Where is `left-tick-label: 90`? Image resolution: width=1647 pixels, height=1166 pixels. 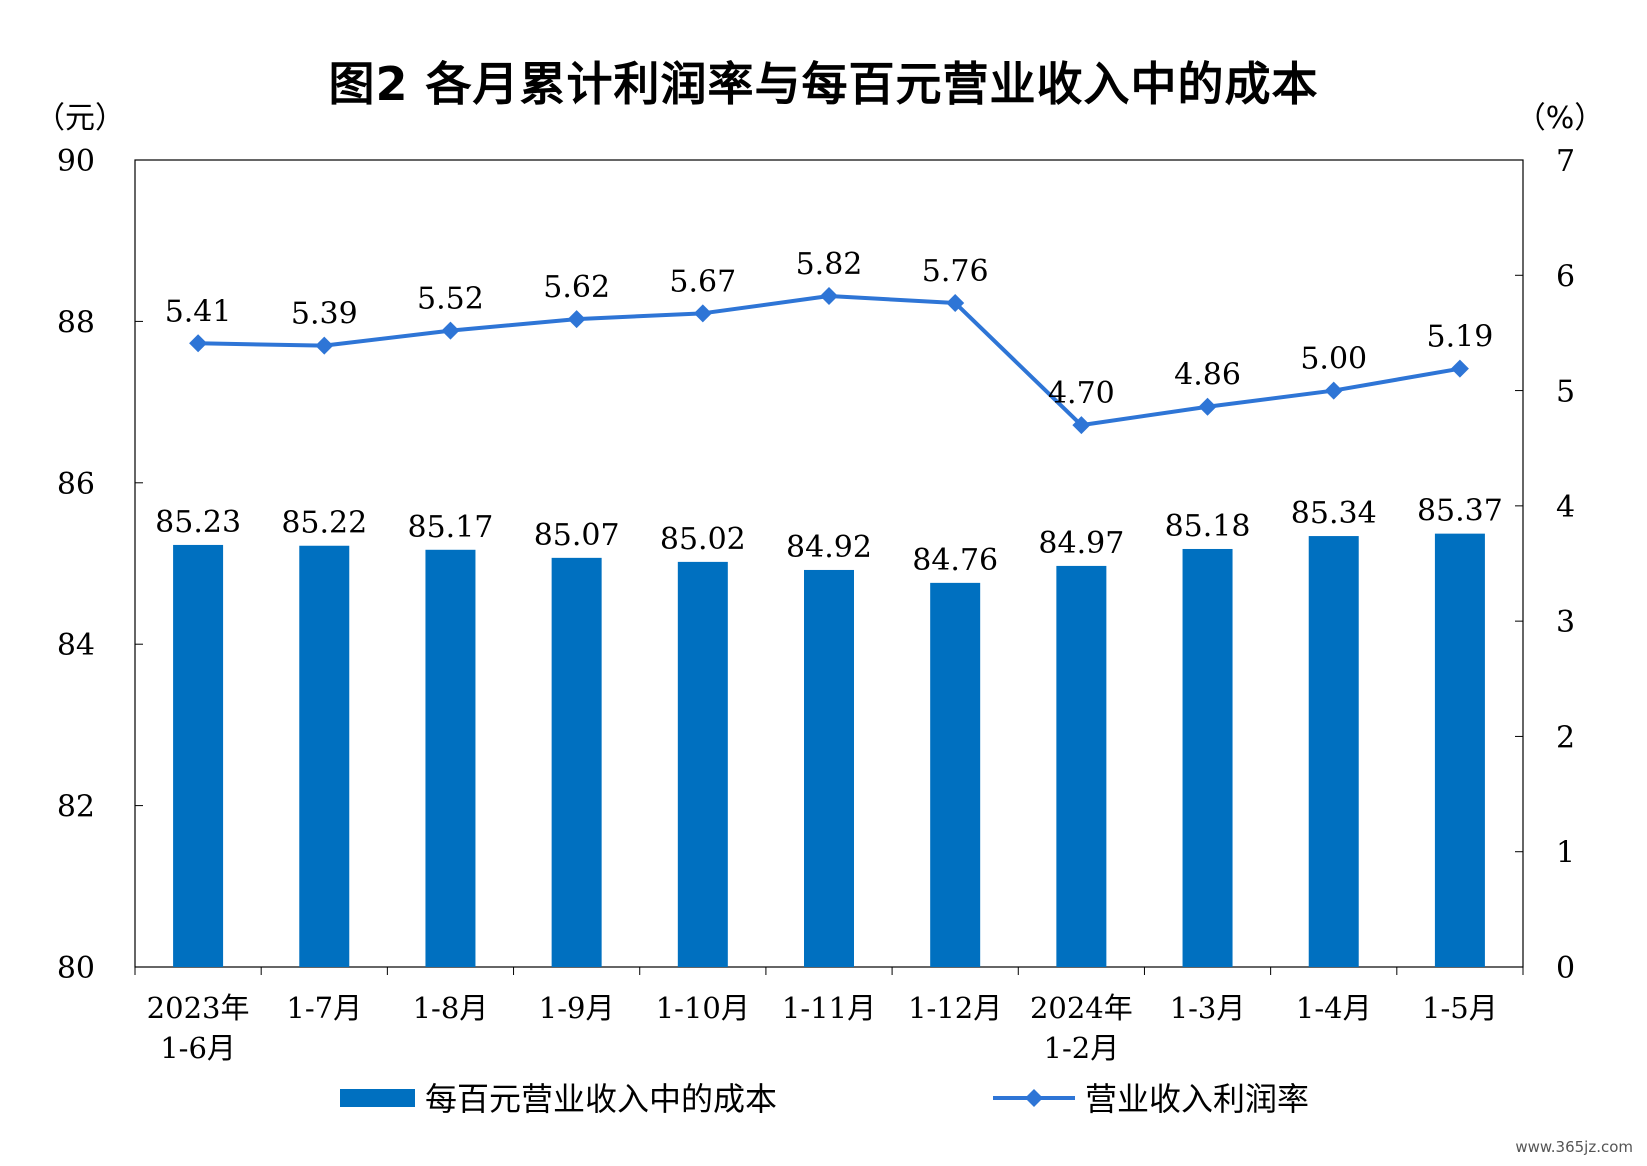
left-tick-label: 90 is located at coordinates (76, 161).